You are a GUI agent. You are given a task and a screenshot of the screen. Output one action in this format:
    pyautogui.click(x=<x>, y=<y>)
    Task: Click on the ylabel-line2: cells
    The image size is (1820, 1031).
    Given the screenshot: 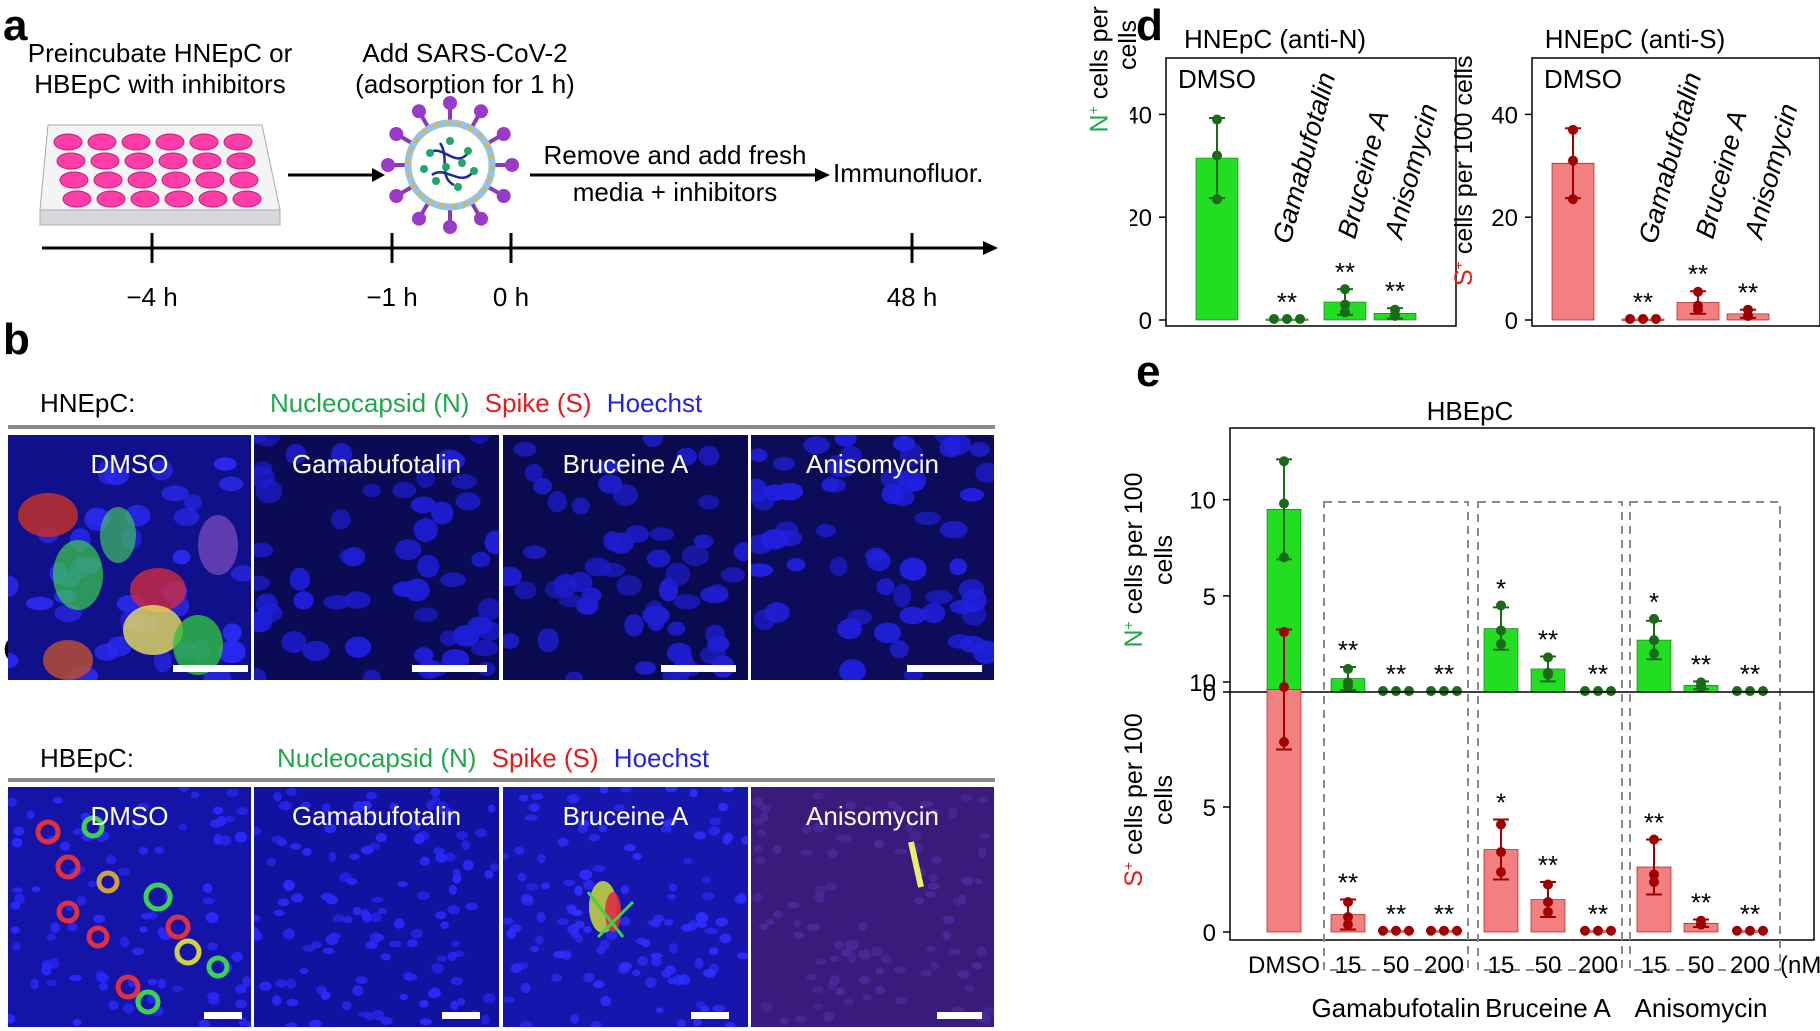 What is the action you would take?
    pyautogui.click(x=1164, y=560)
    